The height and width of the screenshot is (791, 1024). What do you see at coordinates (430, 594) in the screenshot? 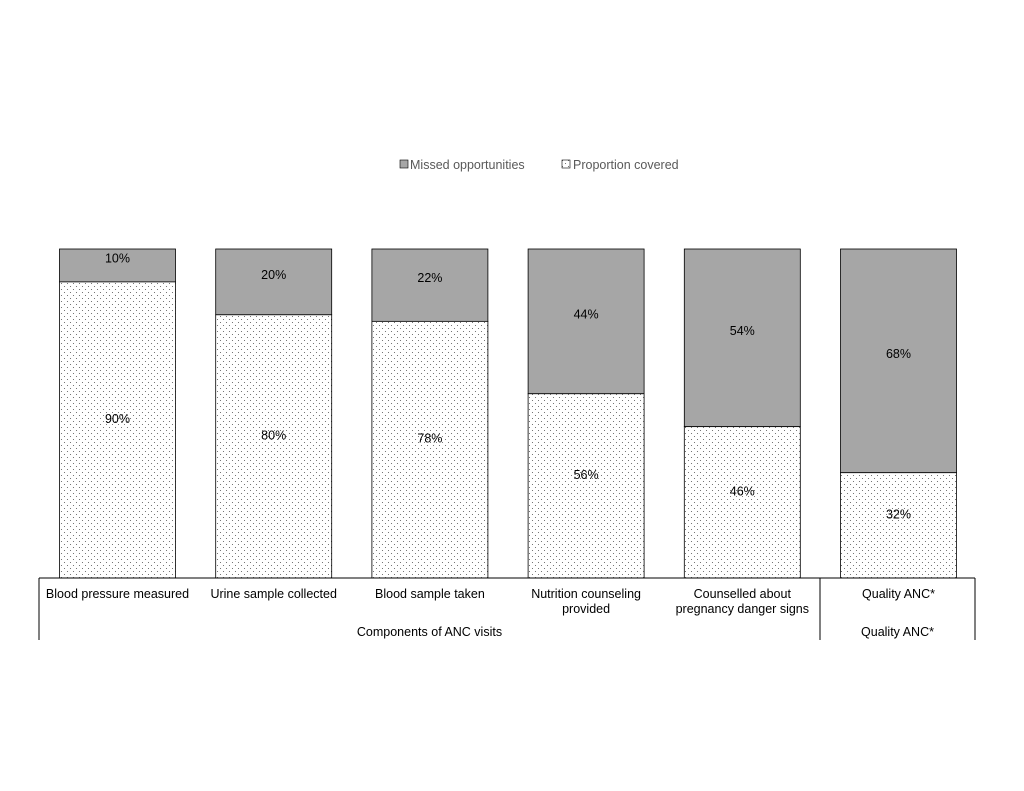
I see `category-label: Blood sample taken` at bounding box center [430, 594].